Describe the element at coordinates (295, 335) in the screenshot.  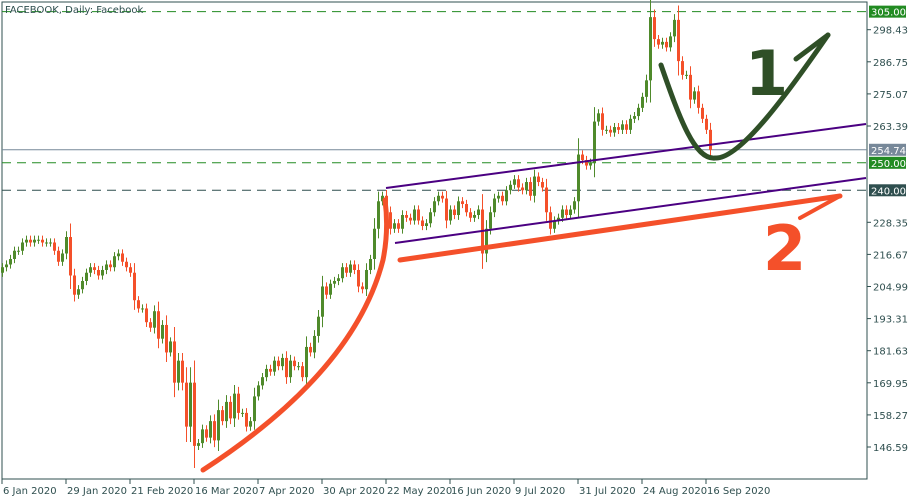
I see `rally-curve-arrow` at that location.